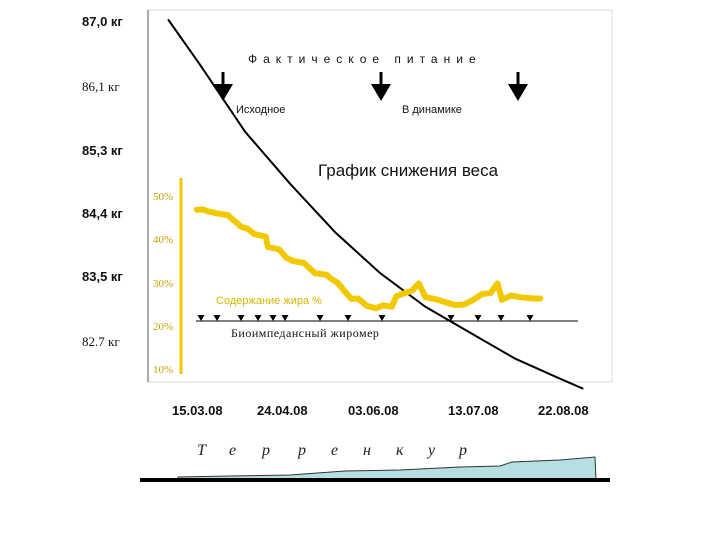  Describe the element at coordinates (102, 150) in the screenshot. I see `weight-tick-3: 85,3 кг` at that location.